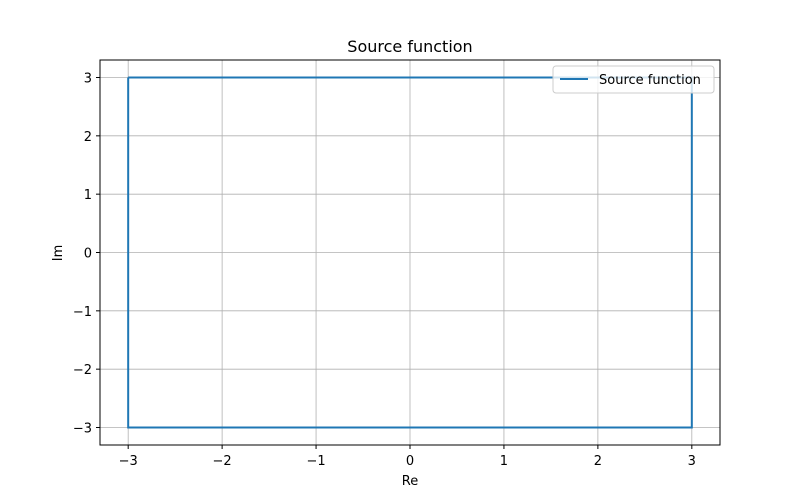  What do you see at coordinates (410, 461) in the screenshot?
I see `x-tick-label: 0` at bounding box center [410, 461].